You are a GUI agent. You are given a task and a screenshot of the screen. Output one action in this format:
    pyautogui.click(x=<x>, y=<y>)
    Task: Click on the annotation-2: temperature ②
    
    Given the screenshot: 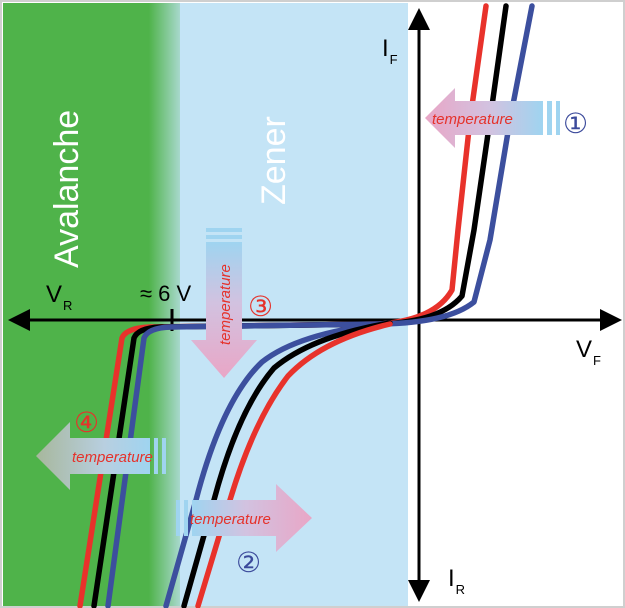 What is the action you would take?
    pyautogui.click(x=244, y=531)
    